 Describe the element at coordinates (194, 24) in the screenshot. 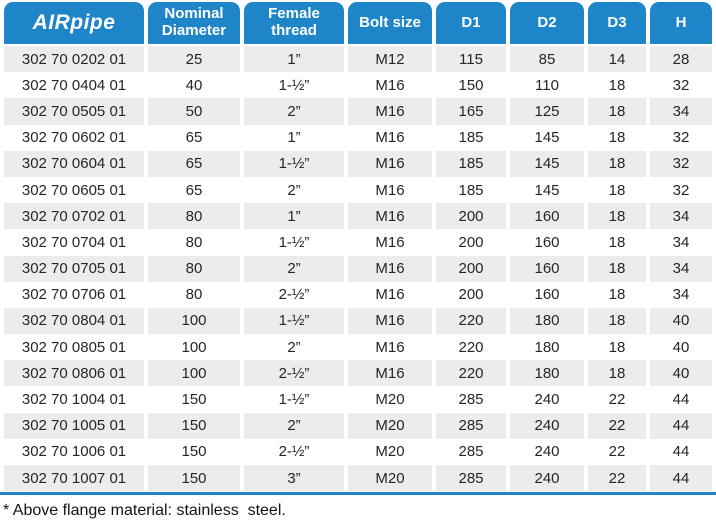

I see `col-header-nominal-diameter: Nominal Diameter` at that location.